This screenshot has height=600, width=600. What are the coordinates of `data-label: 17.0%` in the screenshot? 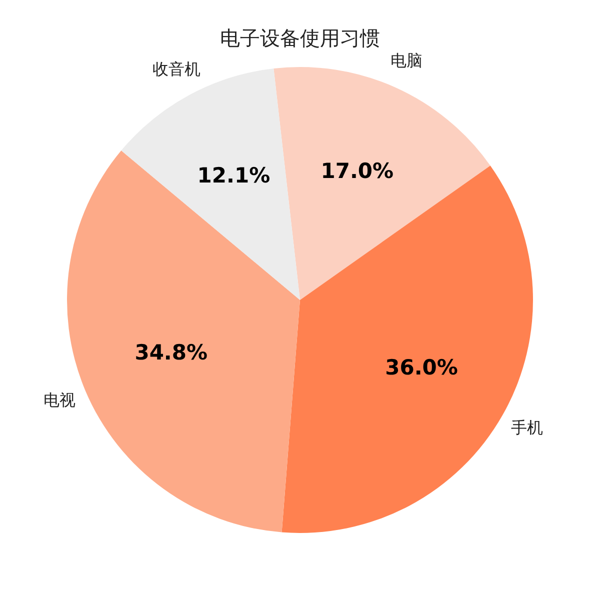 It's located at (357, 170).